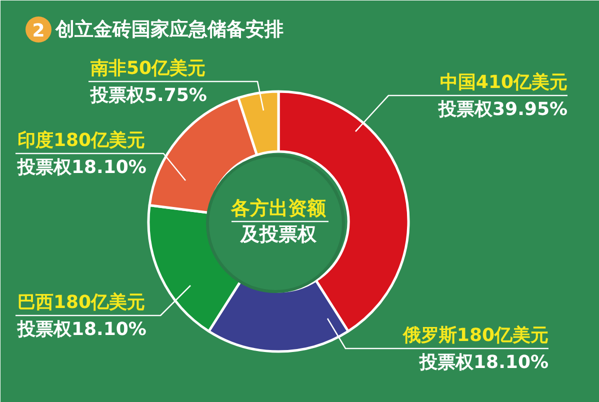 This screenshot has width=599, height=402. What do you see at coordinates (503, 109) in the screenshot?
I see `text: 投票权39.95%` at bounding box center [503, 109].